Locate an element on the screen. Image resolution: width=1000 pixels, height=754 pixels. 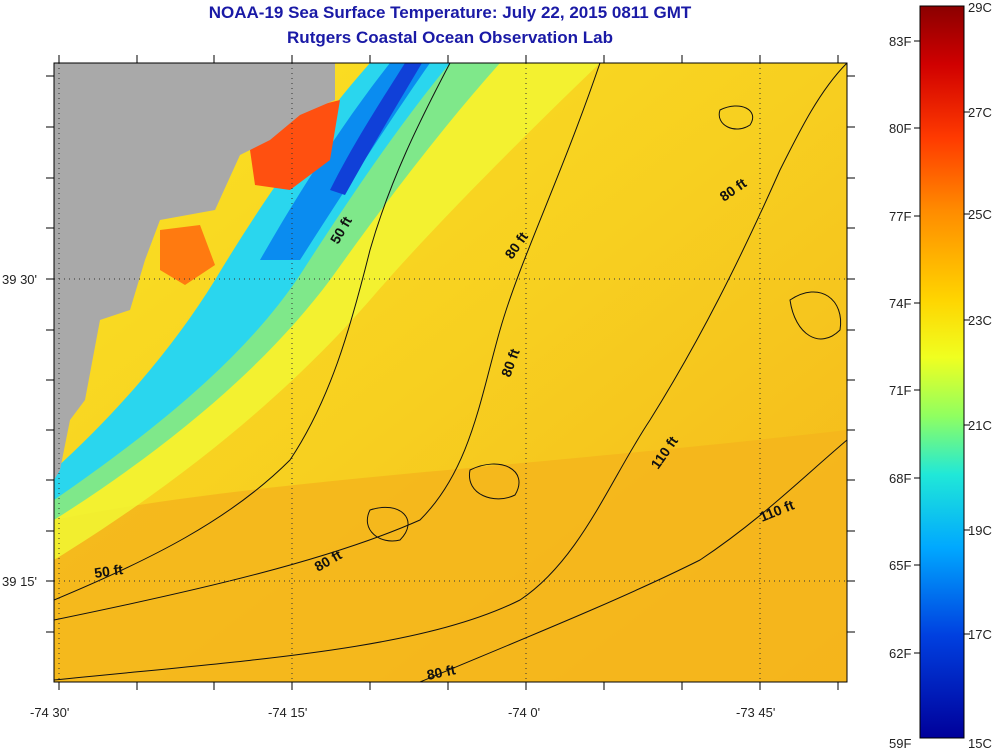
lon-label-1: -74 30' is located at coordinates (49, 712).